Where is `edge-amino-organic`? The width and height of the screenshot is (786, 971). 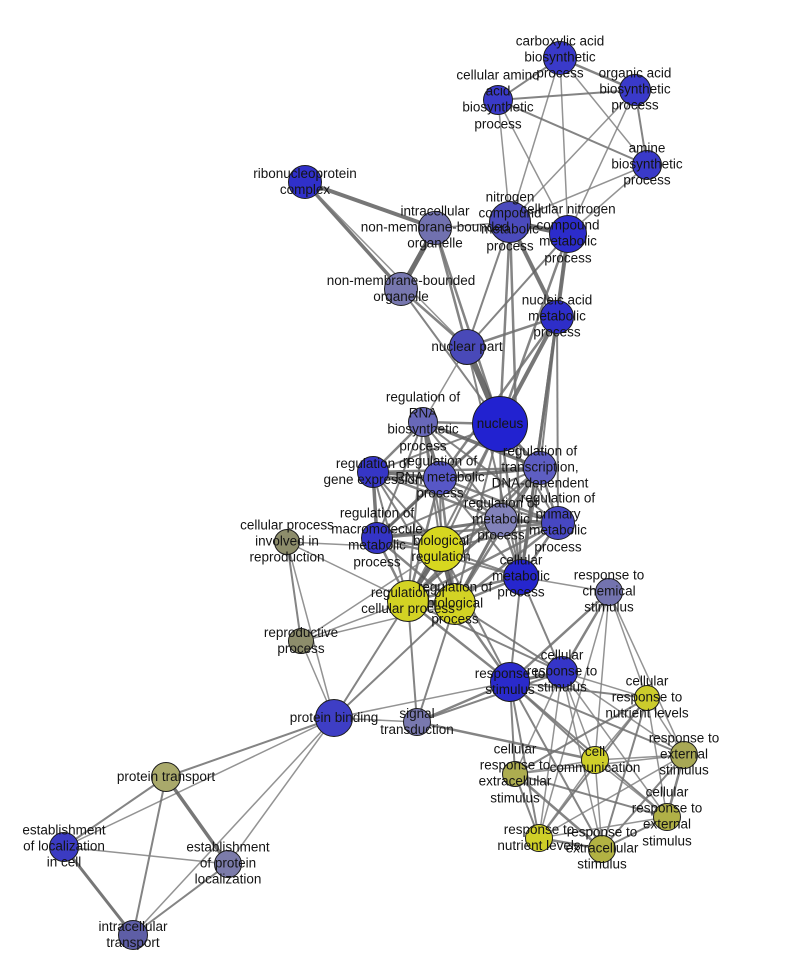
edge-amino-organic is located at coordinates (566, 95).